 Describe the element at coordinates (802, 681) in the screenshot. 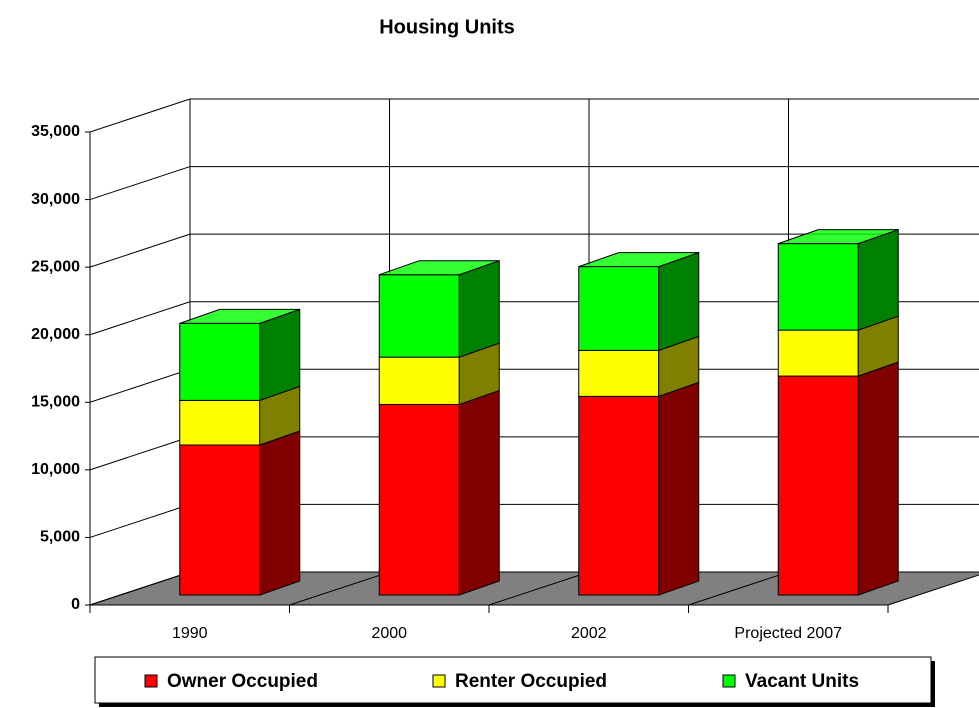

I see `legend-label: Vacant Units` at that location.